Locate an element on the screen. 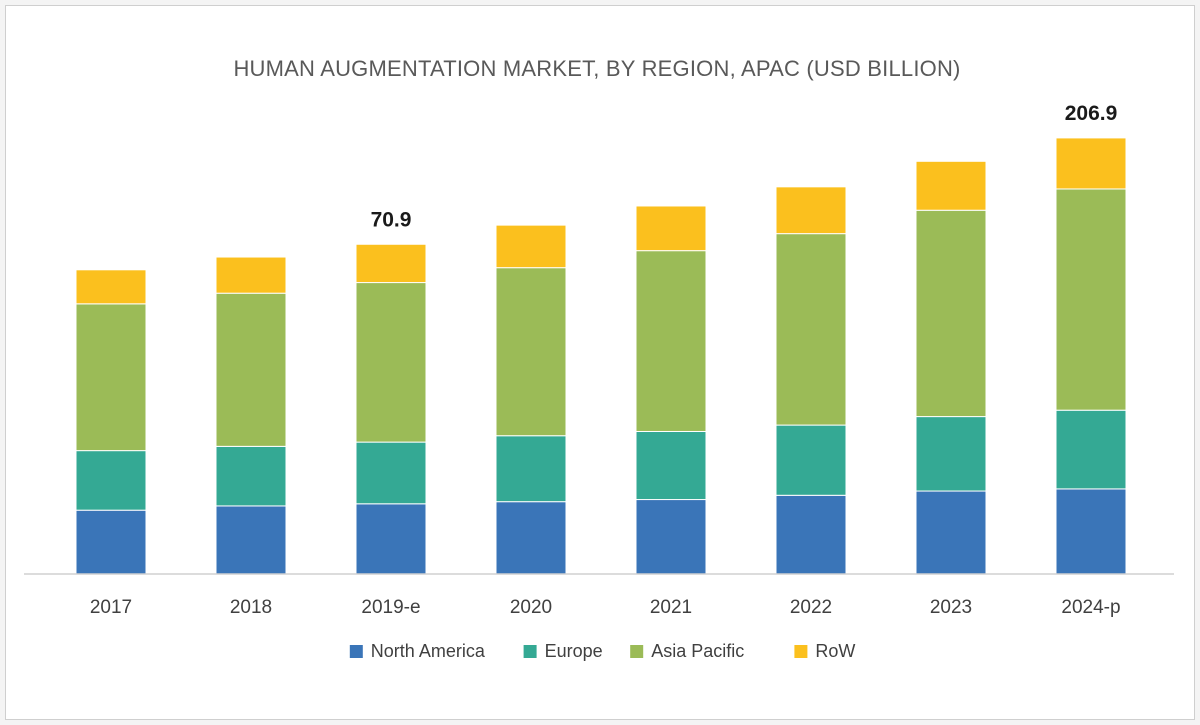 This screenshot has width=1200, height=725. legend-item-asia-pacific: Asia Pacific is located at coordinates (687, 651).